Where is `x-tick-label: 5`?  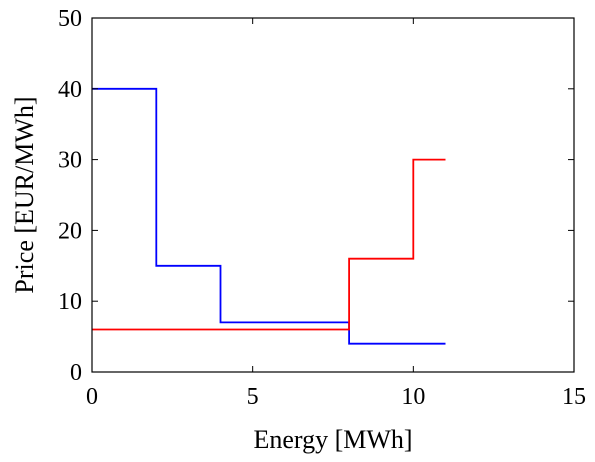 x-tick-label: 5 is located at coordinates (253, 397).